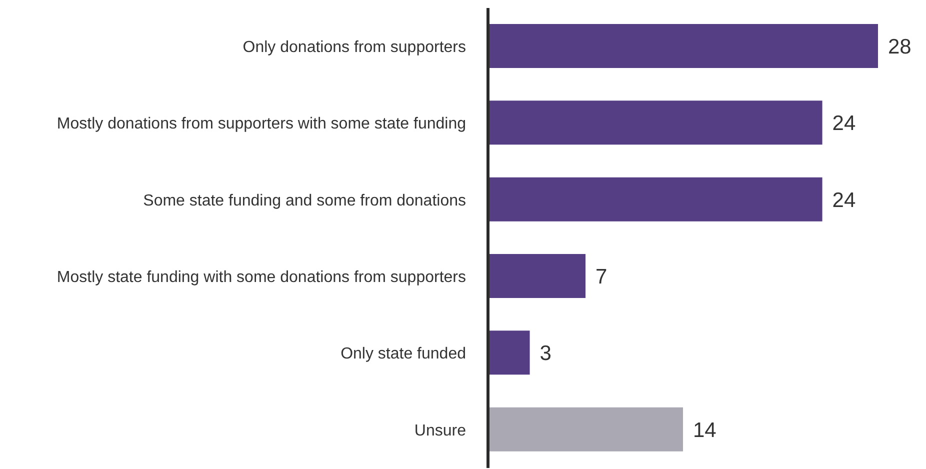  I want to click on y-tick-label: Only donations from supporters, so click(354, 47).